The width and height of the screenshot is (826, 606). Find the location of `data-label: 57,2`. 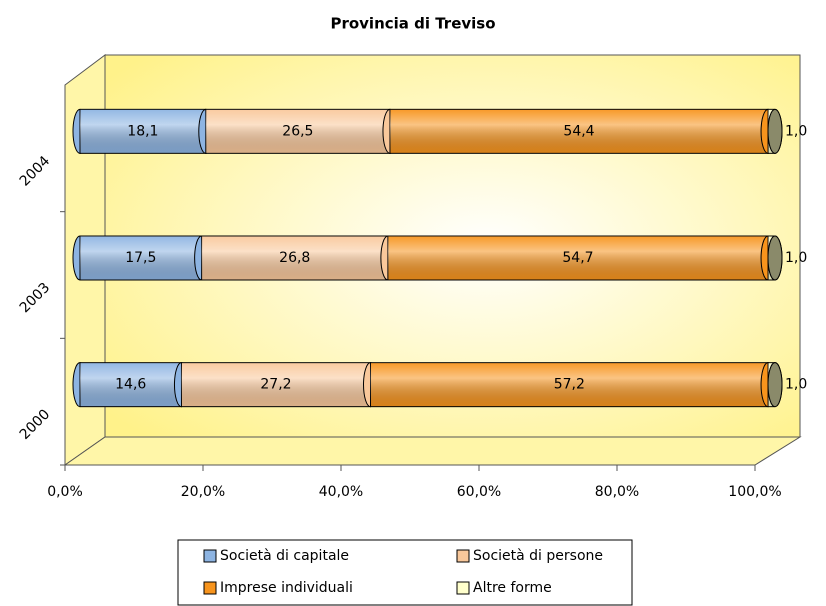

data-label: 57,2 is located at coordinates (569, 385).